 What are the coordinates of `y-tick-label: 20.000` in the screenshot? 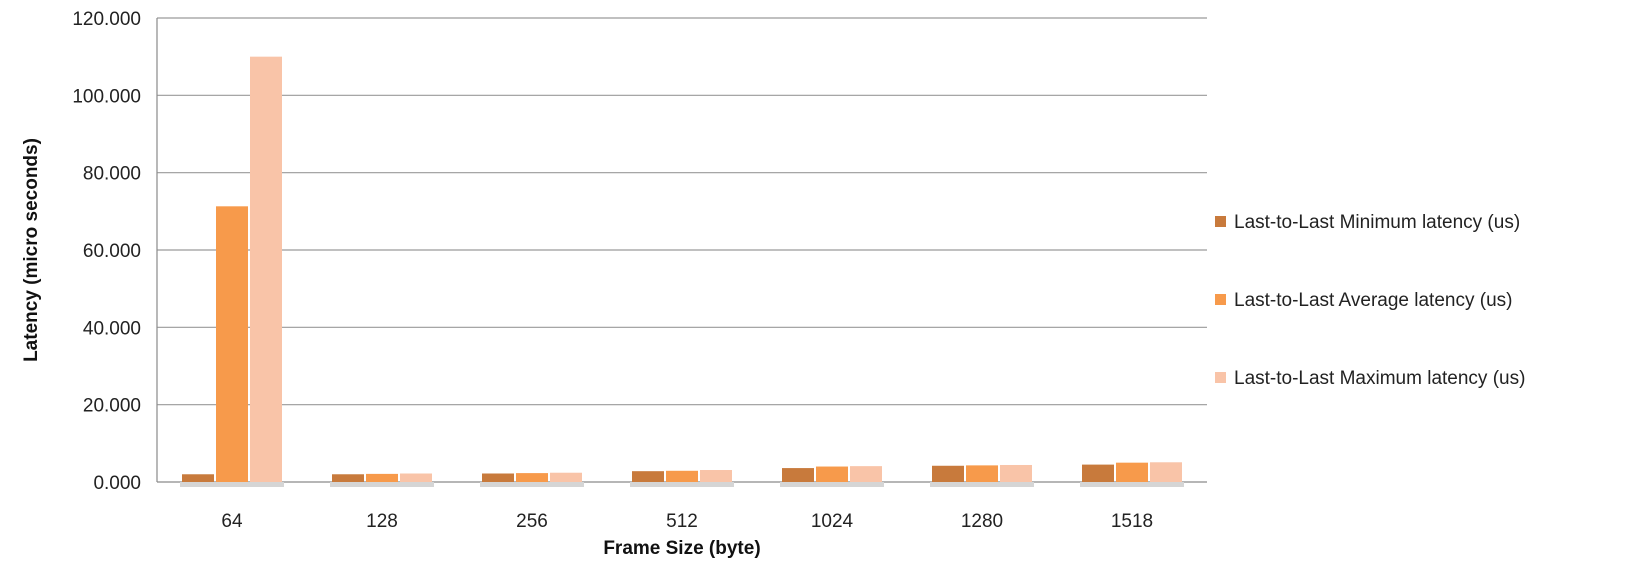 It's located at (112, 406).